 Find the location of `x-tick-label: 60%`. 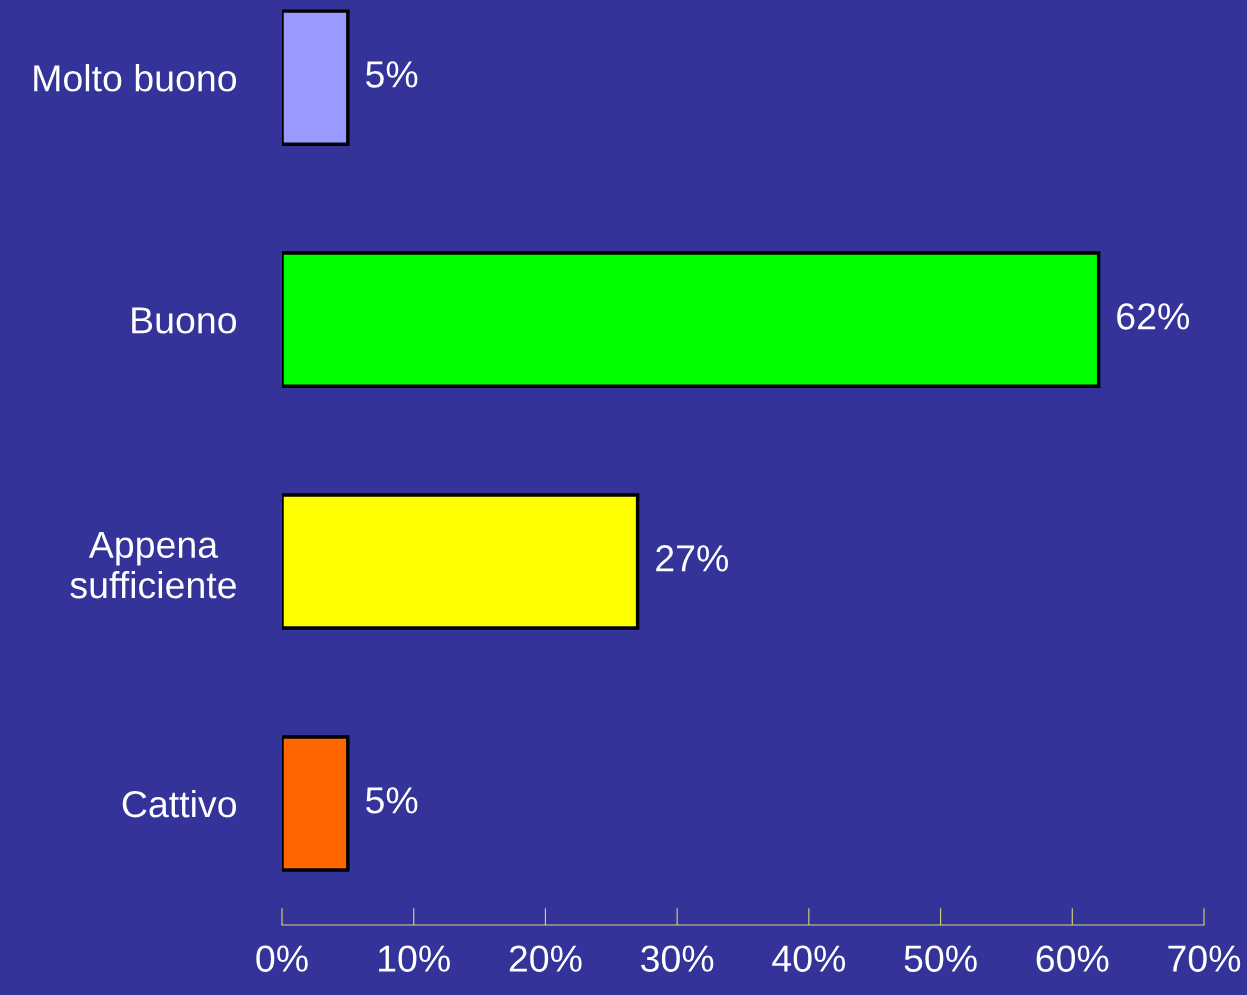

x-tick-label: 60% is located at coordinates (1072, 958).